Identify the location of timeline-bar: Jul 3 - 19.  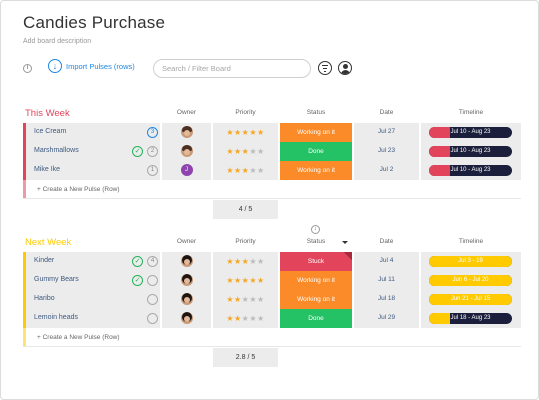
(470, 261).